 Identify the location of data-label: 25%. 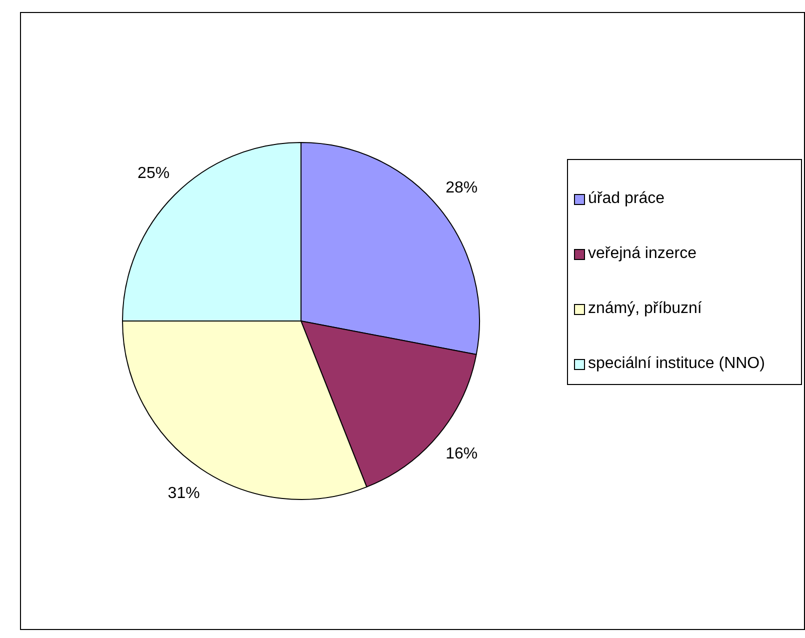
(154, 173).